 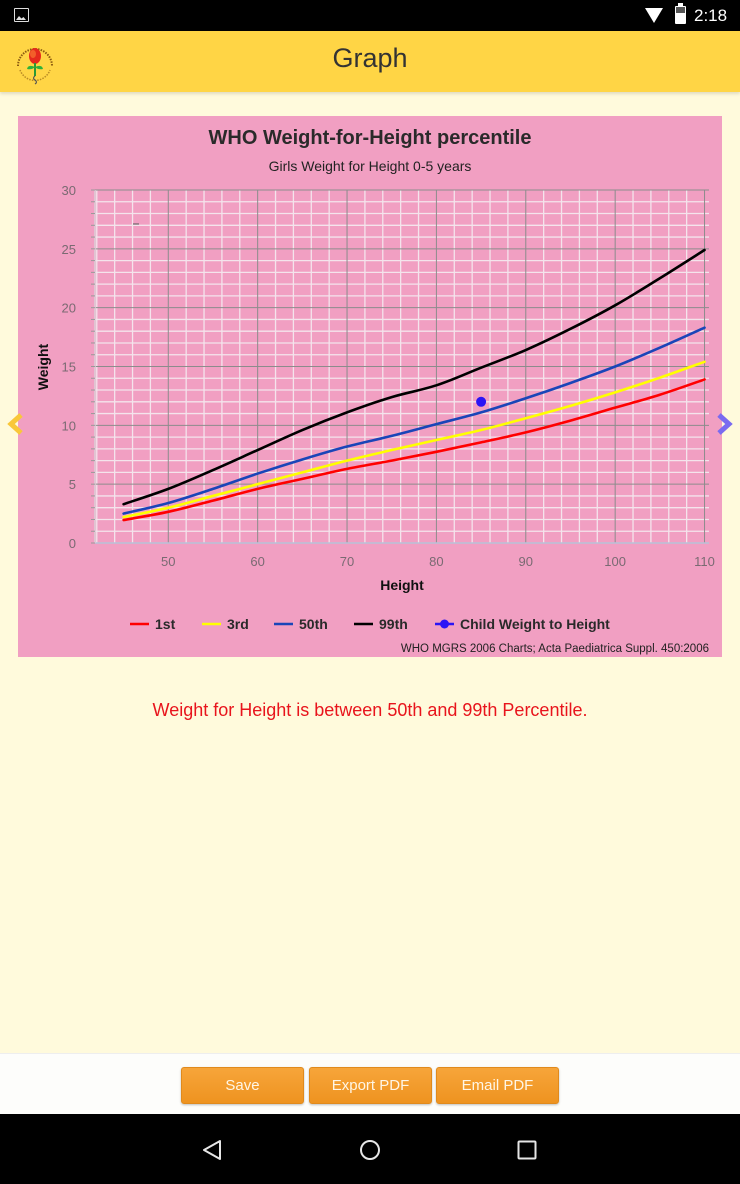 What do you see at coordinates (69, 367) in the screenshot?
I see `svg-text: 15` at bounding box center [69, 367].